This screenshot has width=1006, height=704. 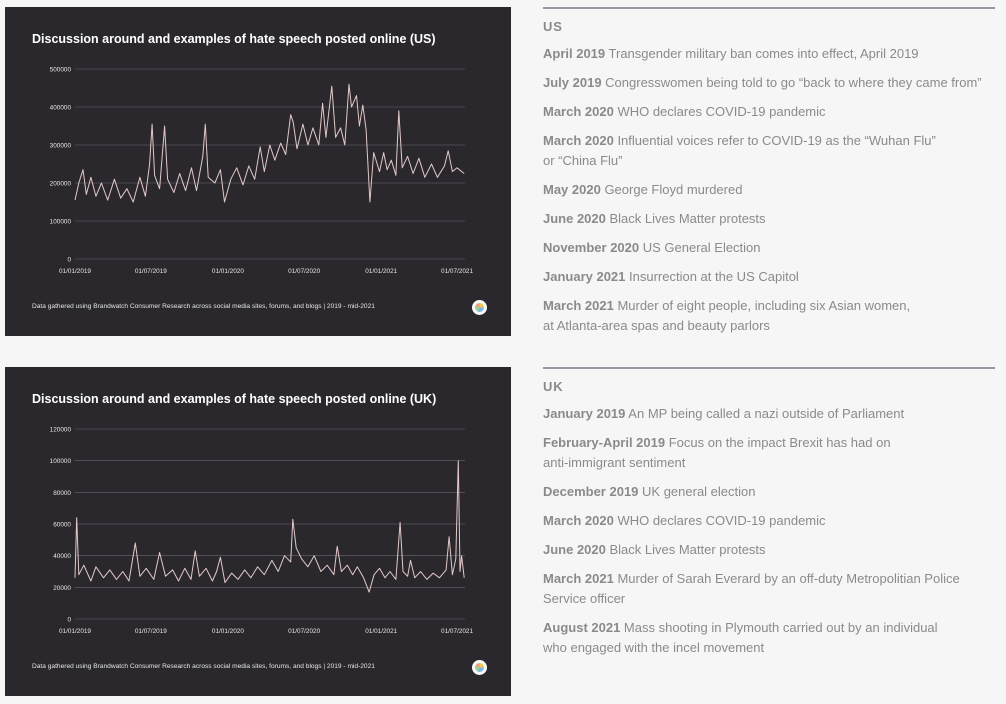 What do you see at coordinates (591, 491) in the screenshot?
I see `event-date: December 2019` at bounding box center [591, 491].